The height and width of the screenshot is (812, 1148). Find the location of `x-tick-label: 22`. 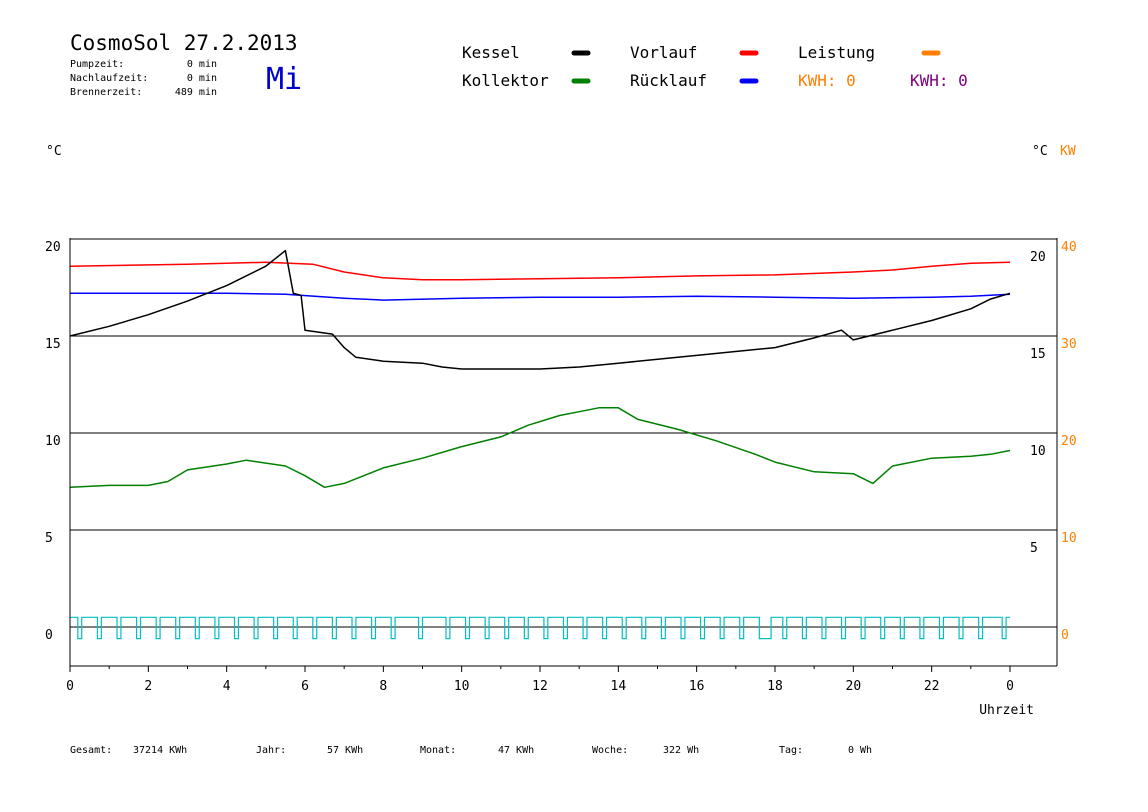

x-tick-label: 22 is located at coordinates (932, 686).